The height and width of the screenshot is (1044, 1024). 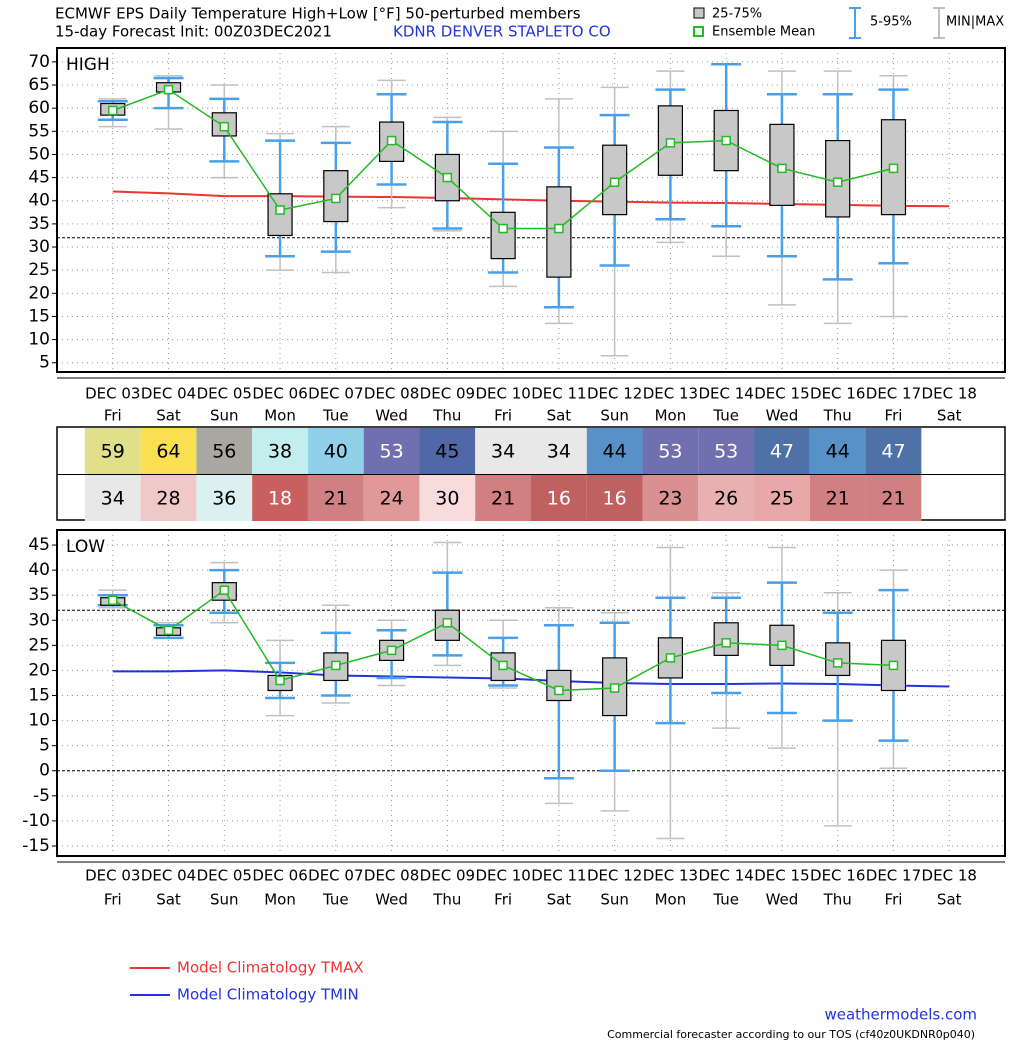 What do you see at coordinates (44, 363) in the screenshot?
I see `y-tick-label: 5` at bounding box center [44, 363].